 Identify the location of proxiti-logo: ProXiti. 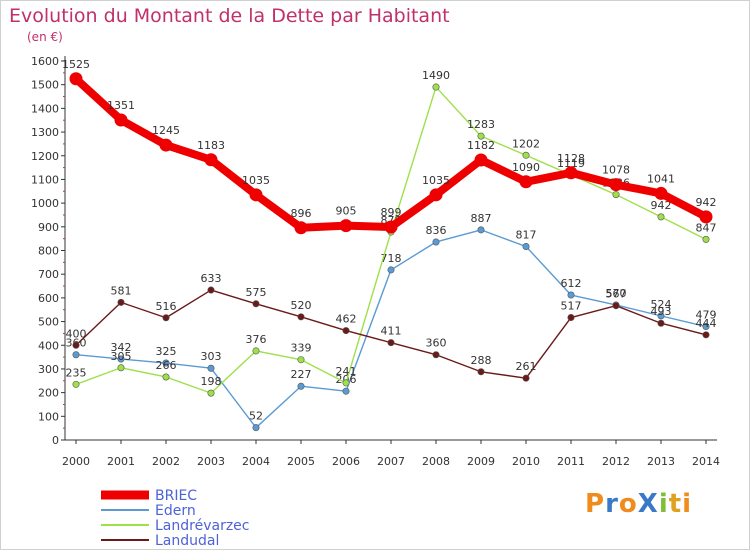
(638, 504).